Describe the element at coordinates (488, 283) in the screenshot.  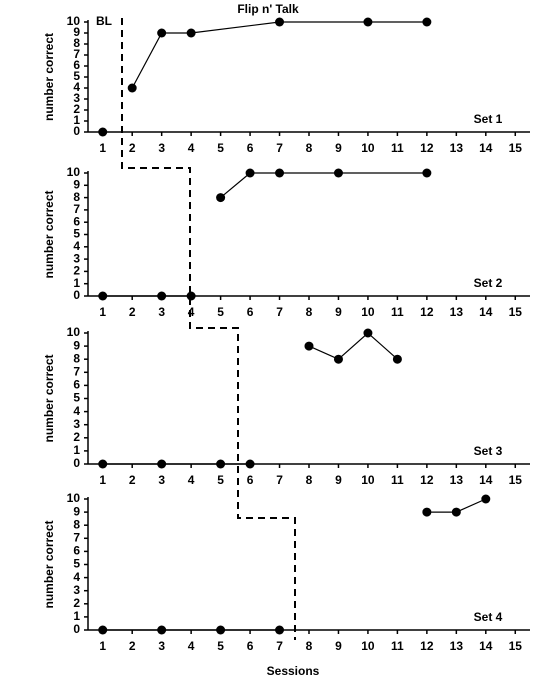
I see `set-label: Set 2` at that location.